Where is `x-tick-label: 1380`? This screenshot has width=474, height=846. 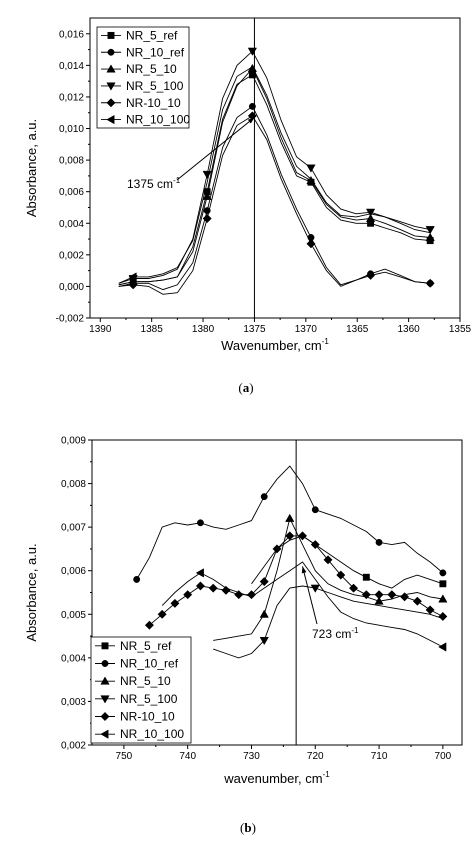 x-tick-label: 1380 is located at coordinates (203, 329).